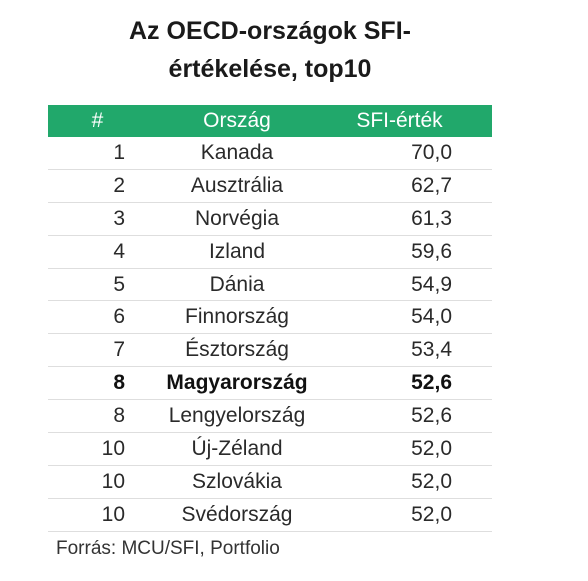  What do you see at coordinates (431, 251) in the screenshot?
I see `value-cell: 59,6` at bounding box center [431, 251].